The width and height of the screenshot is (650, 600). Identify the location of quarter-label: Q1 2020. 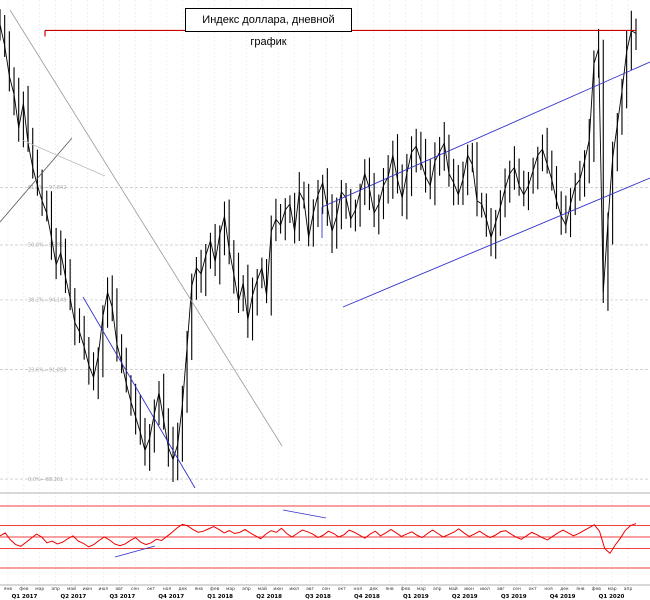
(612, 597).